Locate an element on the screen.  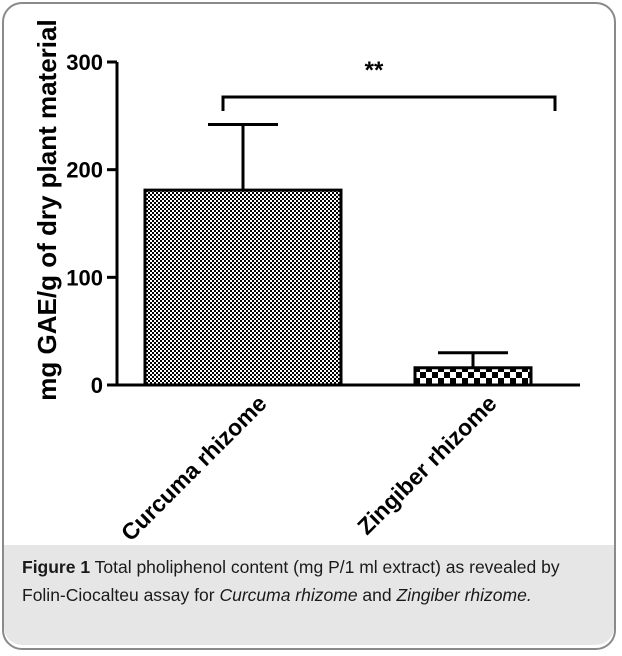
y-tick-label: 100 is located at coordinates (84, 277).